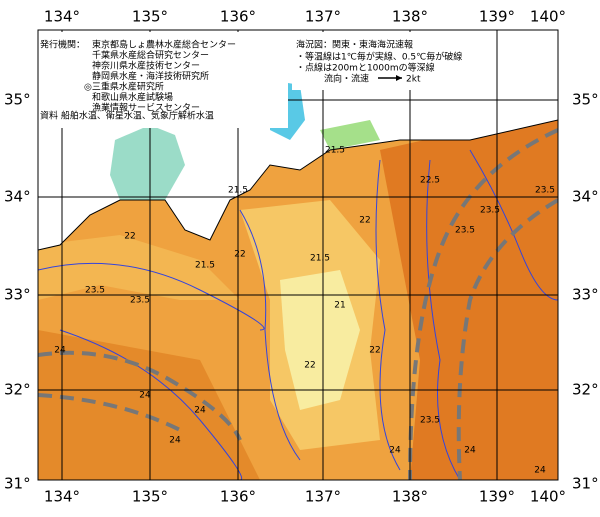 This screenshot has width=600, height=517. Describe the element at coordinates (399, 78) in the screenshot. I see `current-arrow-head` at that location.